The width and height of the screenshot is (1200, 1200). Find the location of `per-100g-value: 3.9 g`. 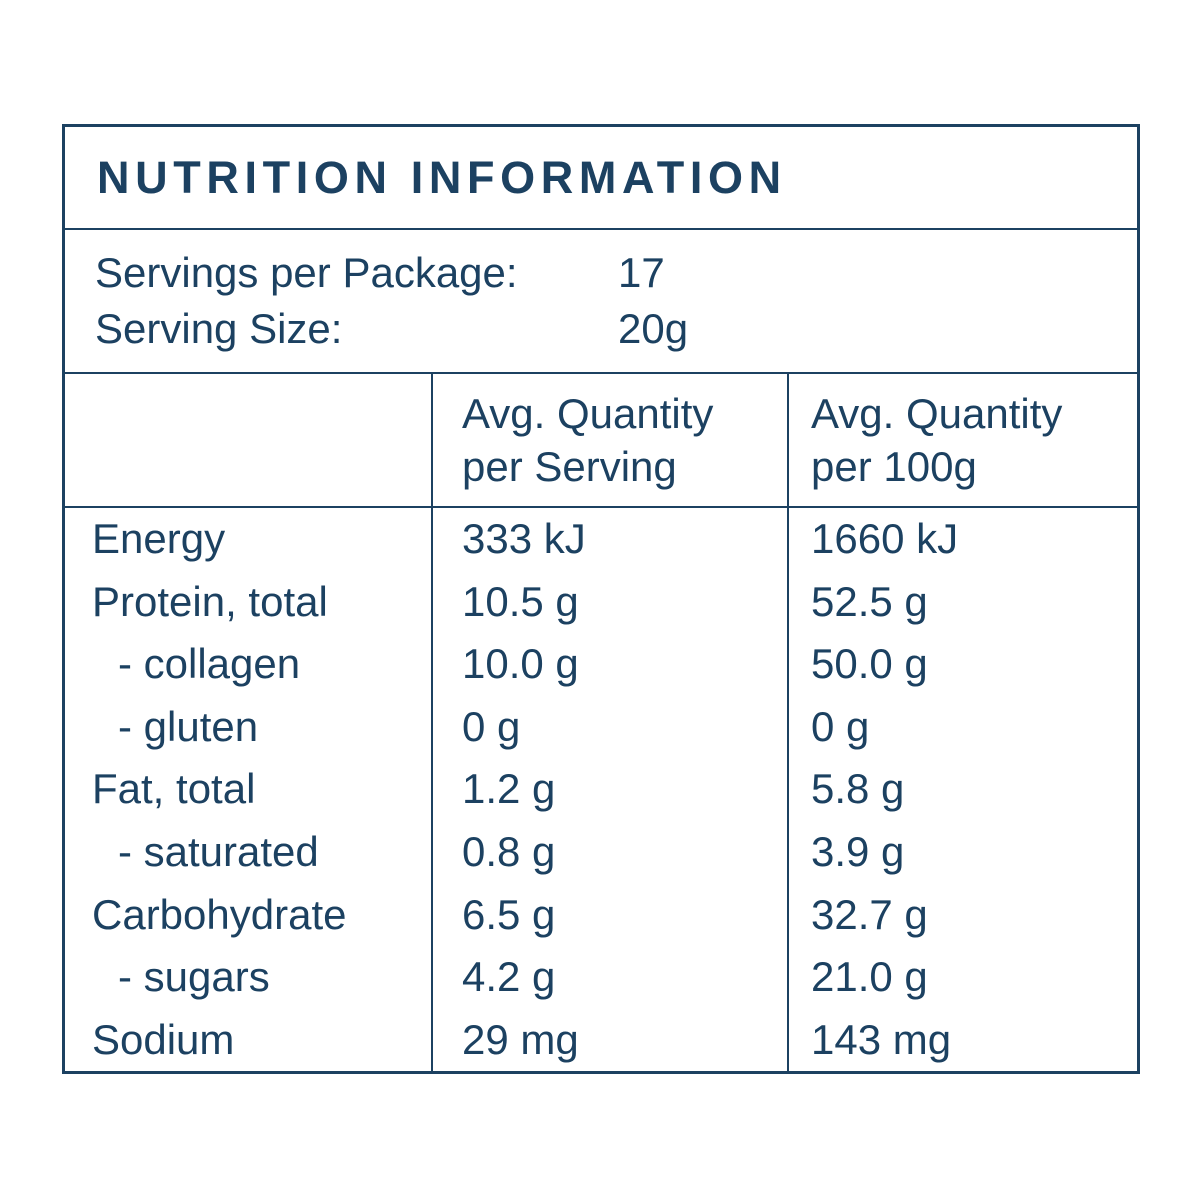

per-100g-value: 3.9 g is located at coordinates (962, 852).